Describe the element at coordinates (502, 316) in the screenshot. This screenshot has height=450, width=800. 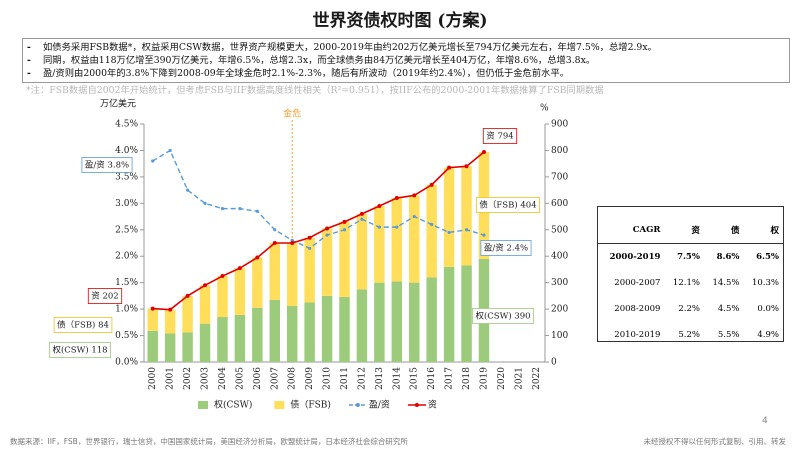
I see `annotation: 权(CSW) 390` at that location.